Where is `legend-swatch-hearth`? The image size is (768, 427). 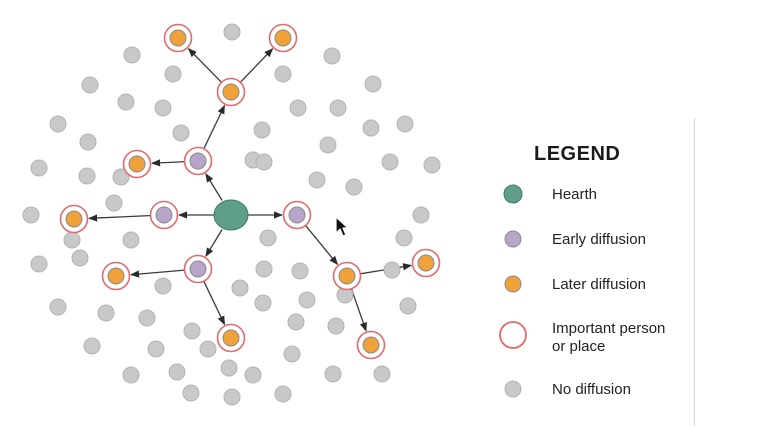 legend-swatch-hearth is located at coordinates (513, 194).